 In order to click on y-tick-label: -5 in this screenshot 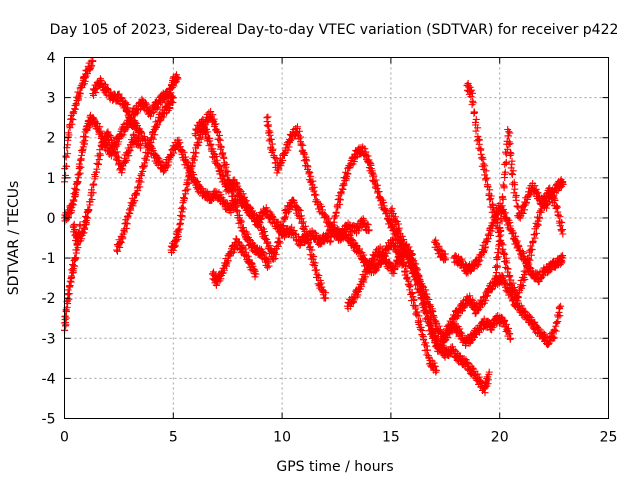, I will do `click(49, 420)`.